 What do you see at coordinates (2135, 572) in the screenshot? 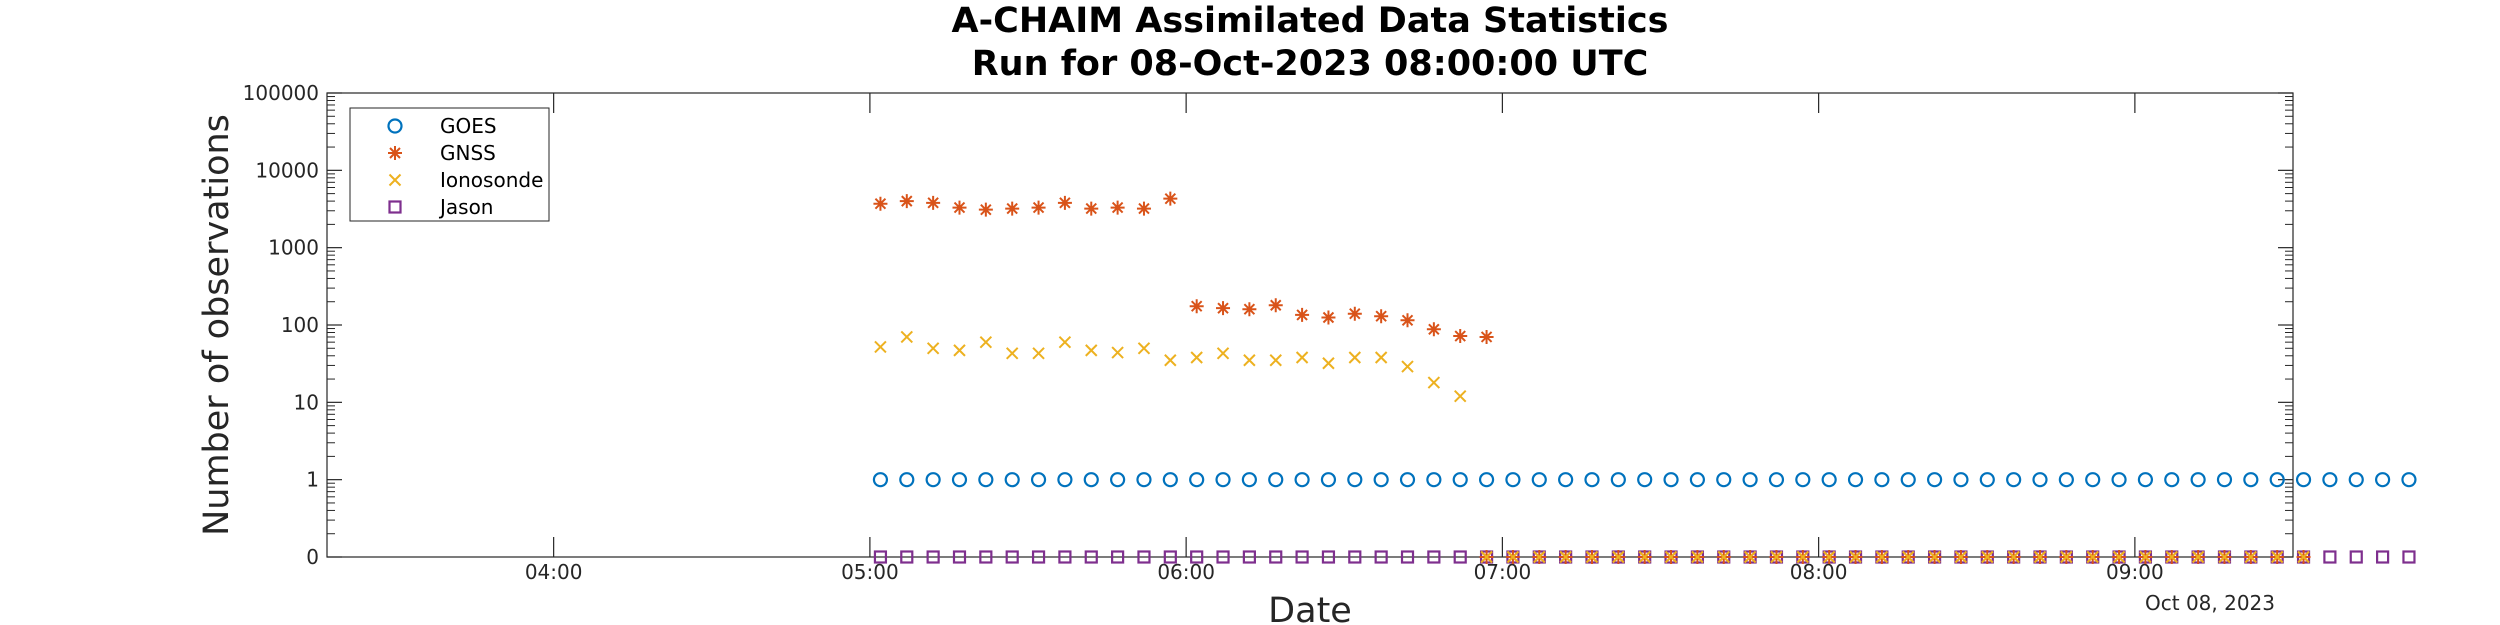
I see `x-tick-label: 09:00` at bounding box center [2135, 572].